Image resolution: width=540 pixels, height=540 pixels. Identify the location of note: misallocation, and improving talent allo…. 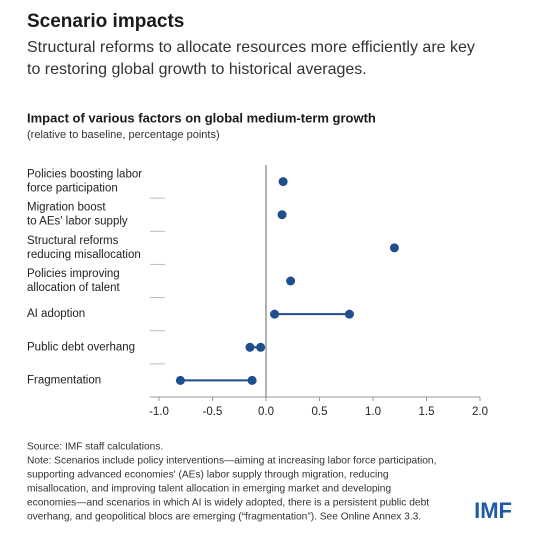
(209, 489).